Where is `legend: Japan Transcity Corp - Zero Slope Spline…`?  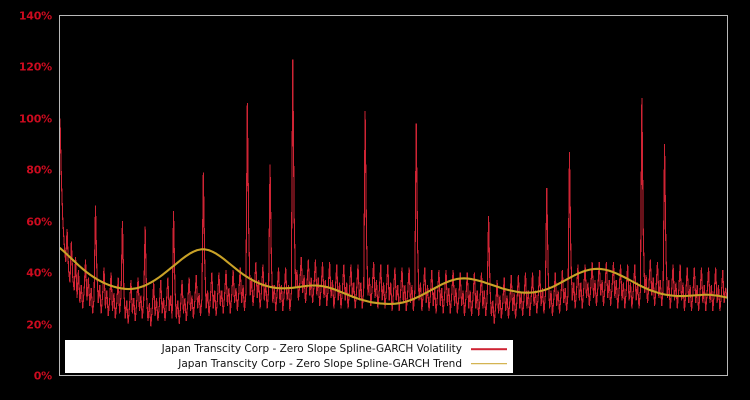 legend: Japan Transcity Corp - Zero Slope Spline… is located at coordinates (289, 356).